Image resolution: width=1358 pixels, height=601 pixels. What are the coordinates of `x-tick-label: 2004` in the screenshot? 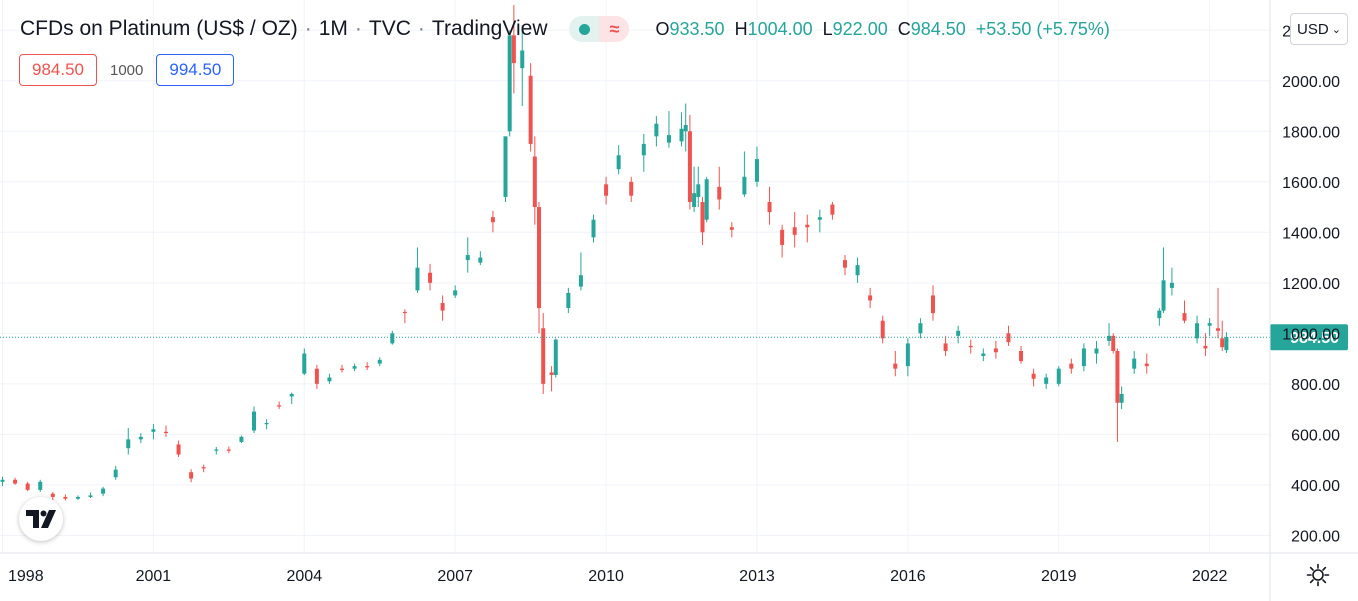 It's located at (305, 576).